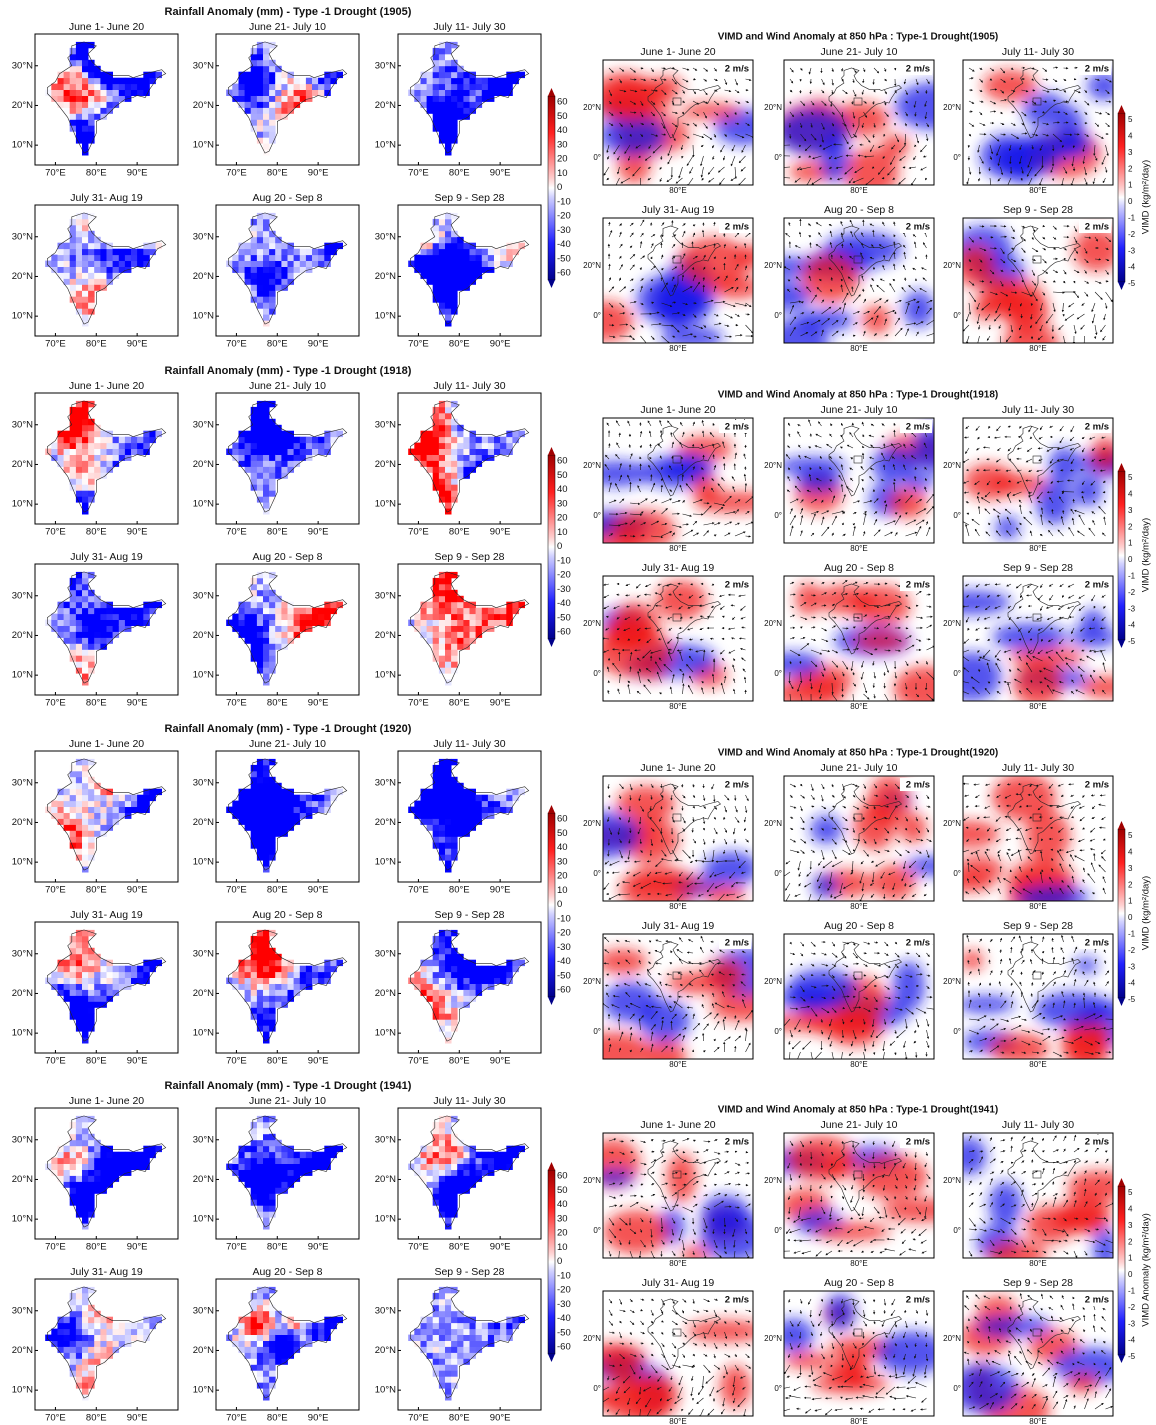 The height and width of the screenshot is (1425, 1156). I want to click on map, so click(106, 99).